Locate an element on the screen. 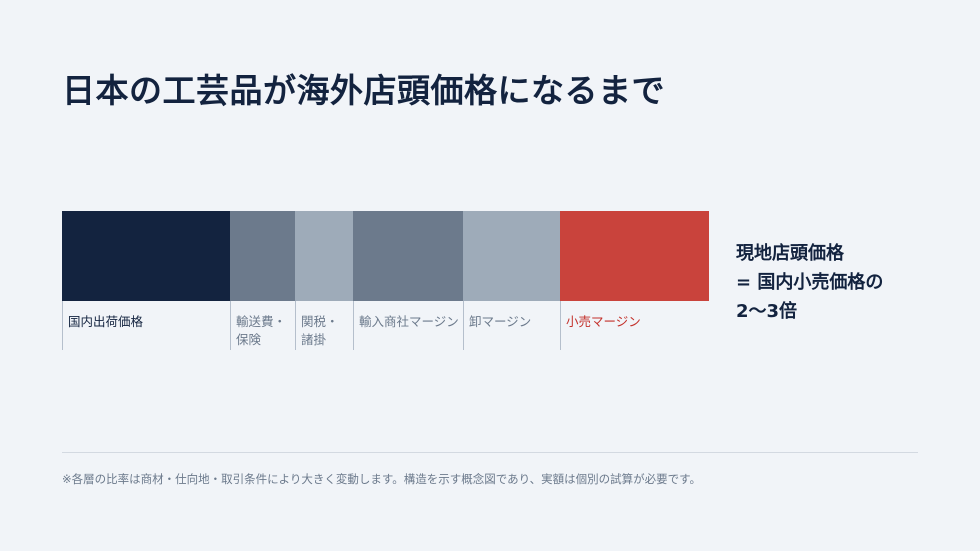 The image size is (980, 551). page-title: 日本の工芸品が海外店頭価格になるまで is located at coordinates (363, 90).